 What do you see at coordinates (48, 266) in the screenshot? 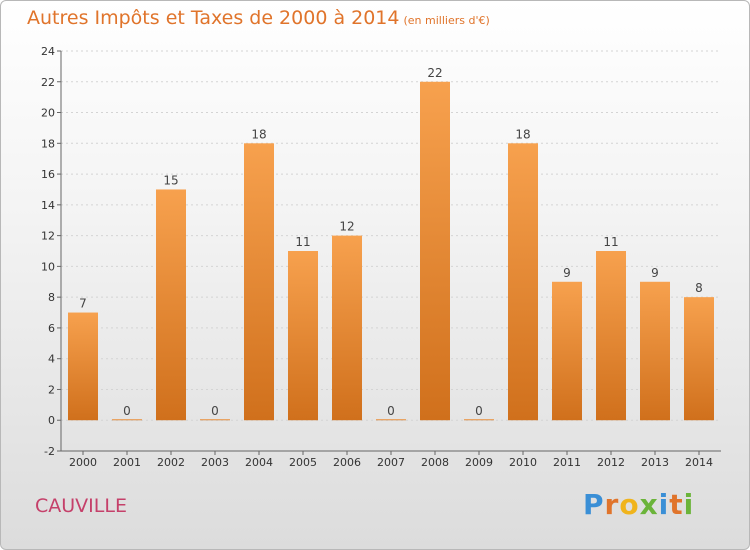
I see `y-tick-label: 10` at bounding box center [48, 266].